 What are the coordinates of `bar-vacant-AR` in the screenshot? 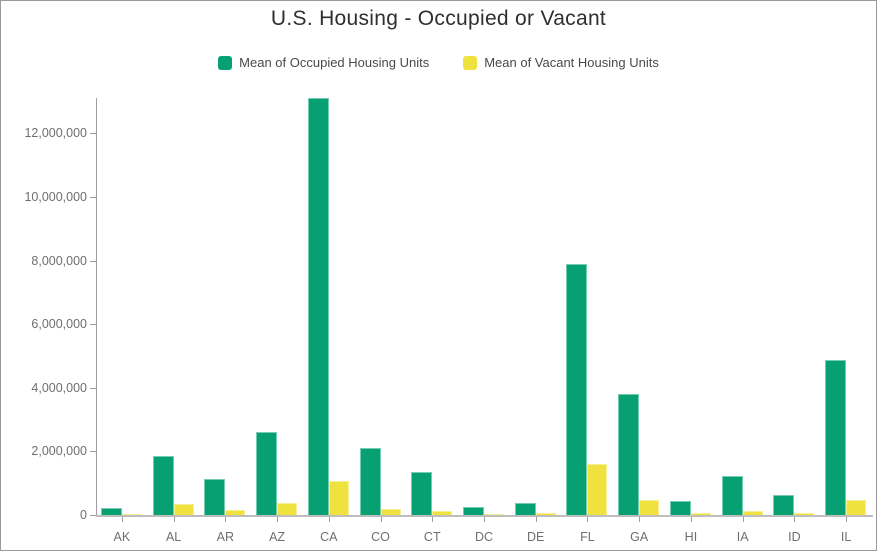 It's located at (235, 512).